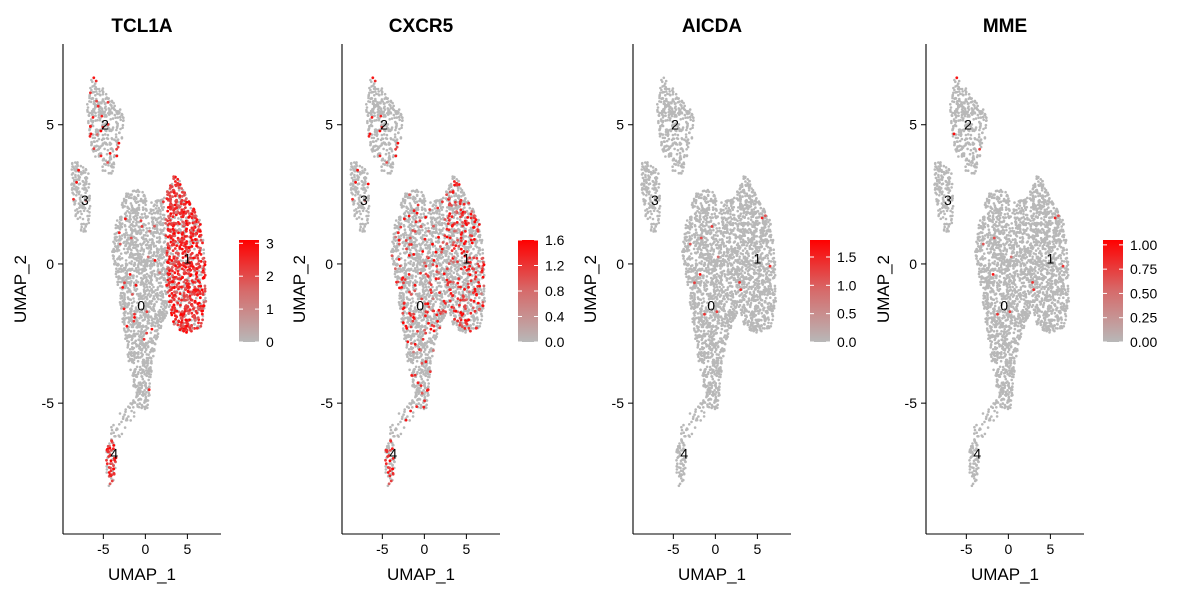 The image size is (1180, 605). Describe the element at coordinates (105, 125) in the screenshot. I see `cluster-label: 2` at that location.